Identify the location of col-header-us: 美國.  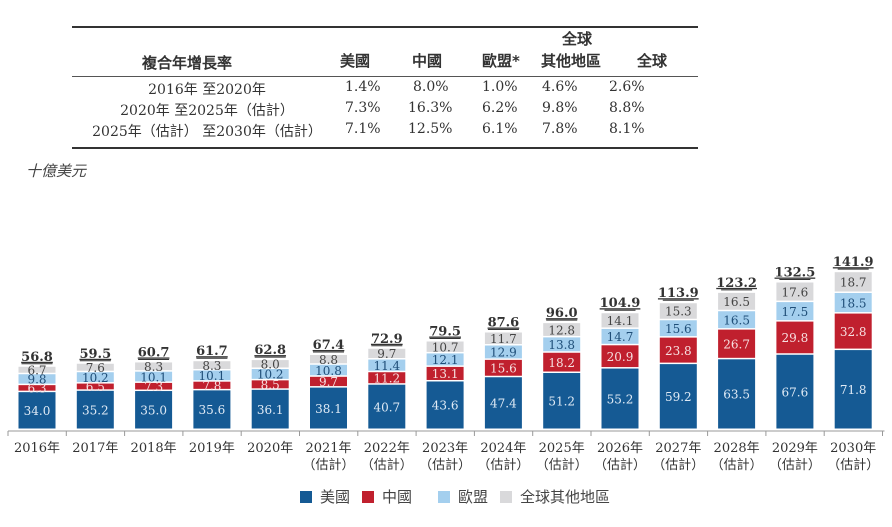
(355, 61).